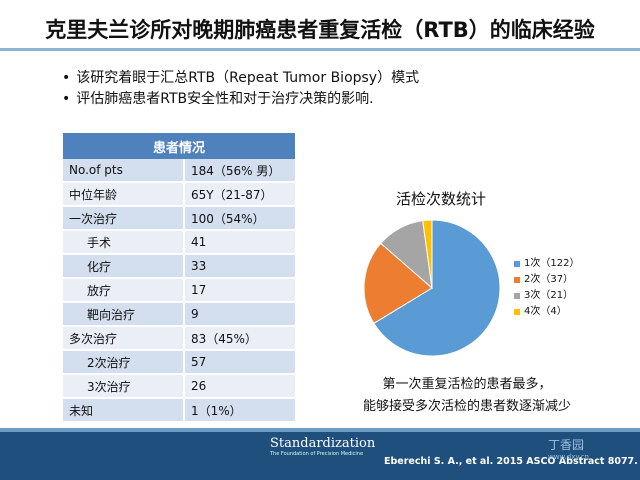 Image resolution: width=640 pixels, height=480 pixels. I want to click on chart-legend: 1次（122） 2次（37） 3次（21） 4次（4）, so click(546, 288).